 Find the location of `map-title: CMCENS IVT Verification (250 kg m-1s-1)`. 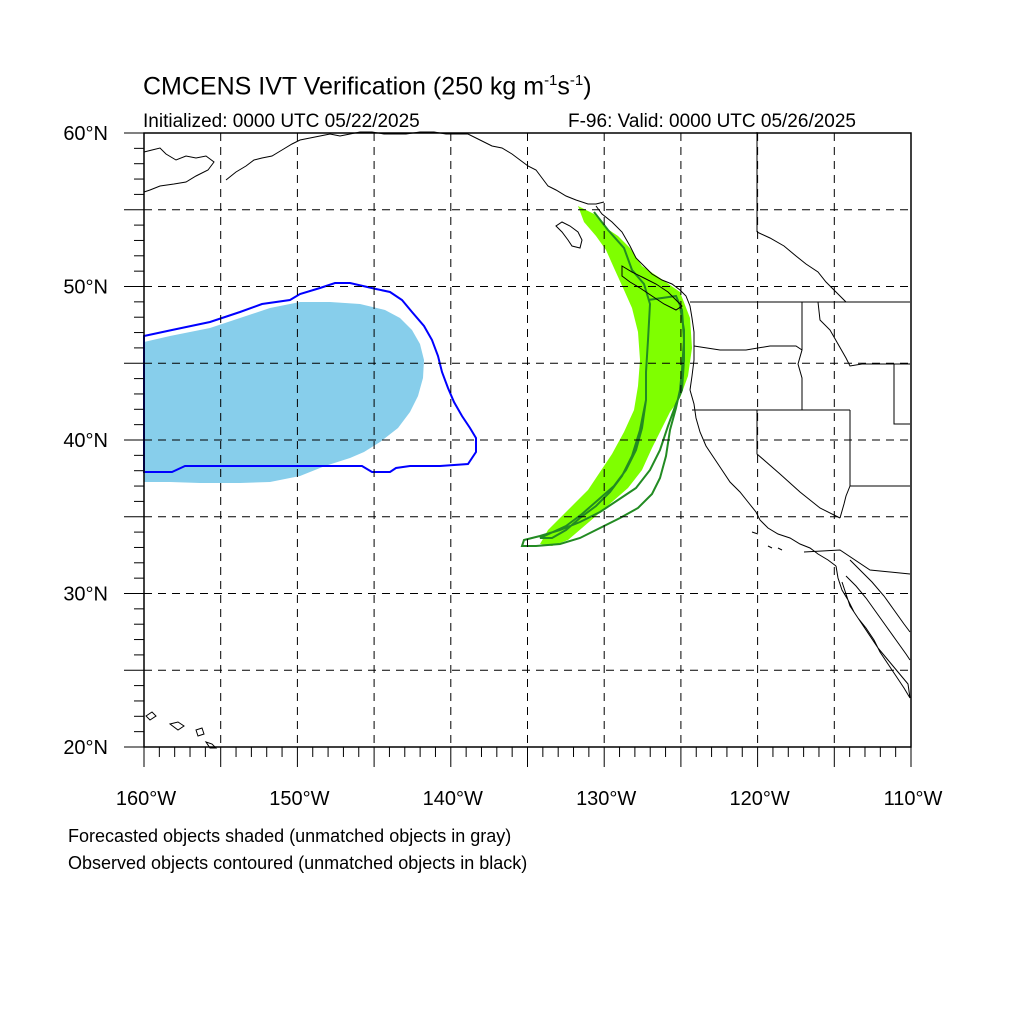

map-title: CMCENS IVT Verification (250 kg m-1s-1) is located at coordinates (367, 86).